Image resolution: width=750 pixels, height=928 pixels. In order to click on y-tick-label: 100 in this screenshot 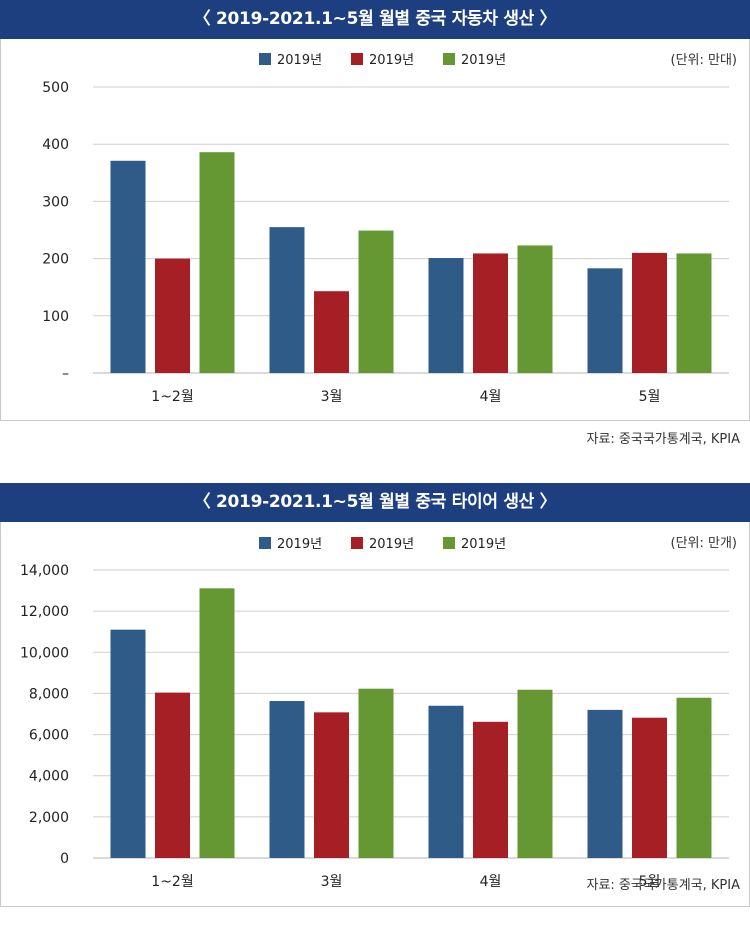, I will do `click(55, 317)`.